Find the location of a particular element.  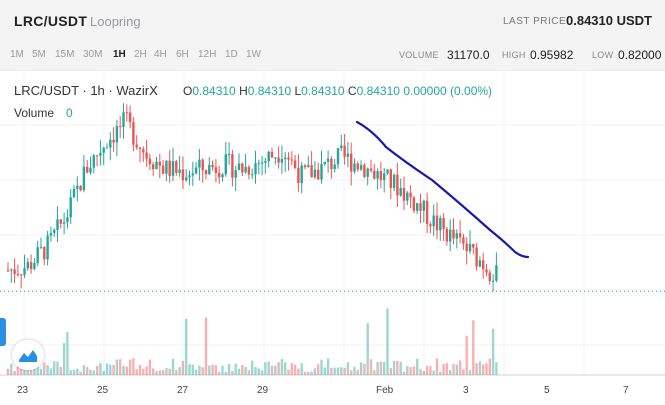

pair-name: Loopring is located at coordinates (115, 21).